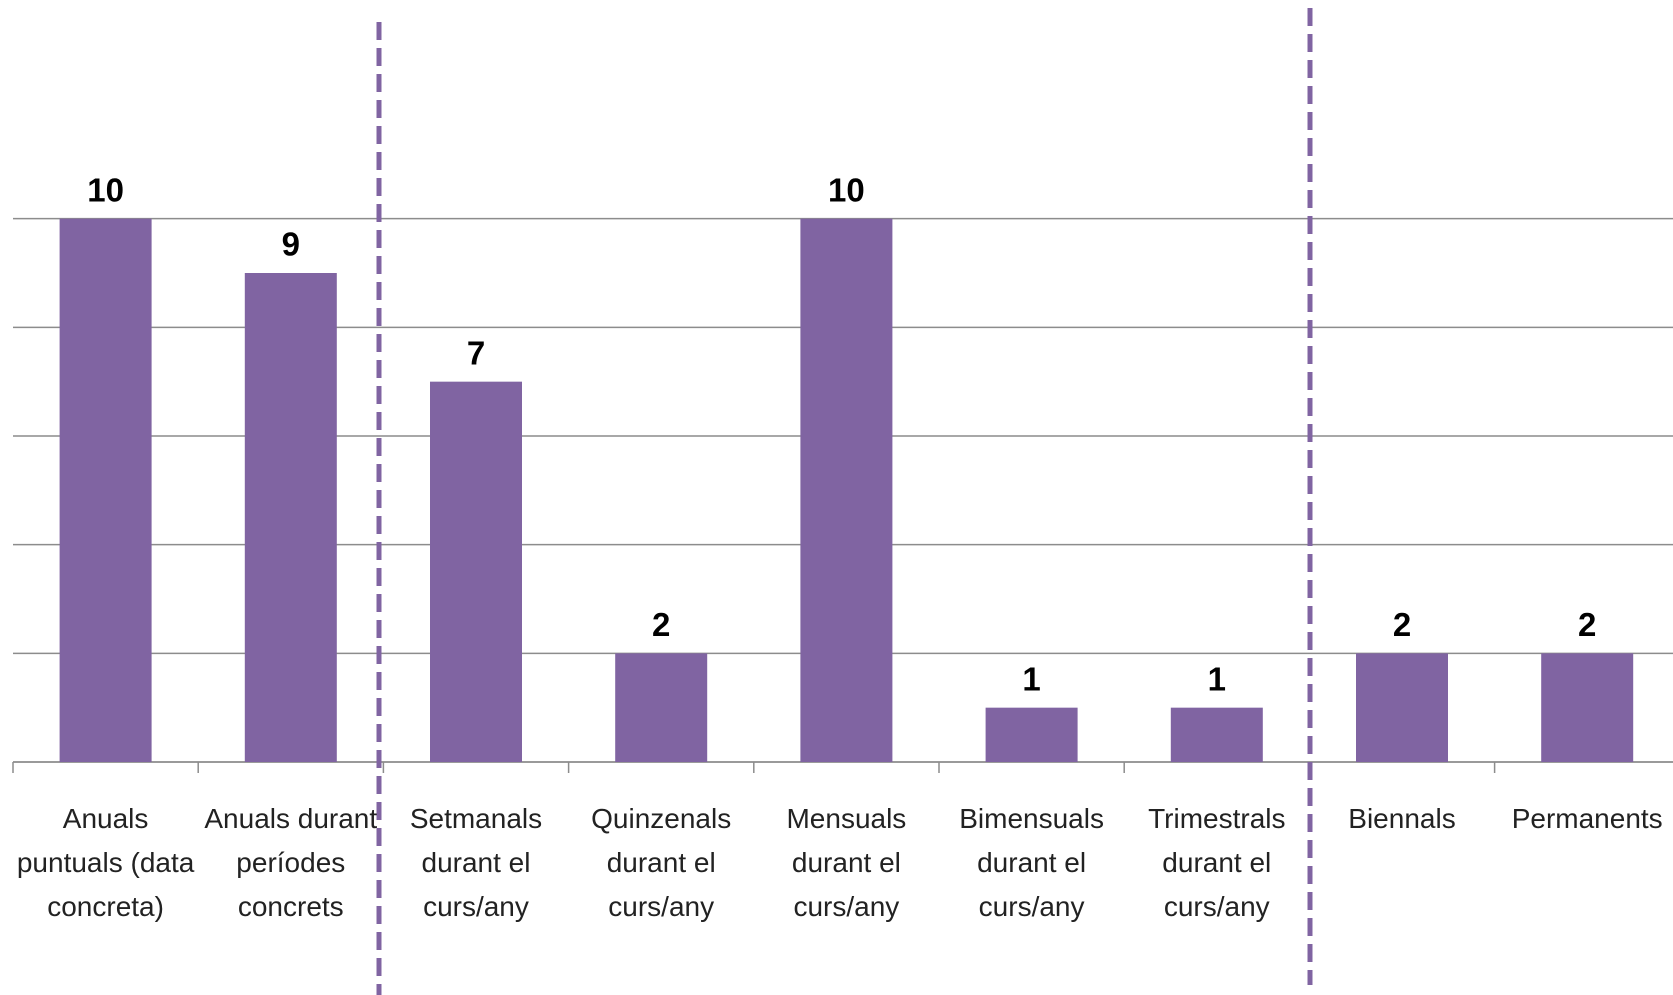 This screenshot has height=995, width=1673. What do you see at coordinates (291, 244) in the screenshot?
I see `data-label: 9` at bounding box center [291, 244].